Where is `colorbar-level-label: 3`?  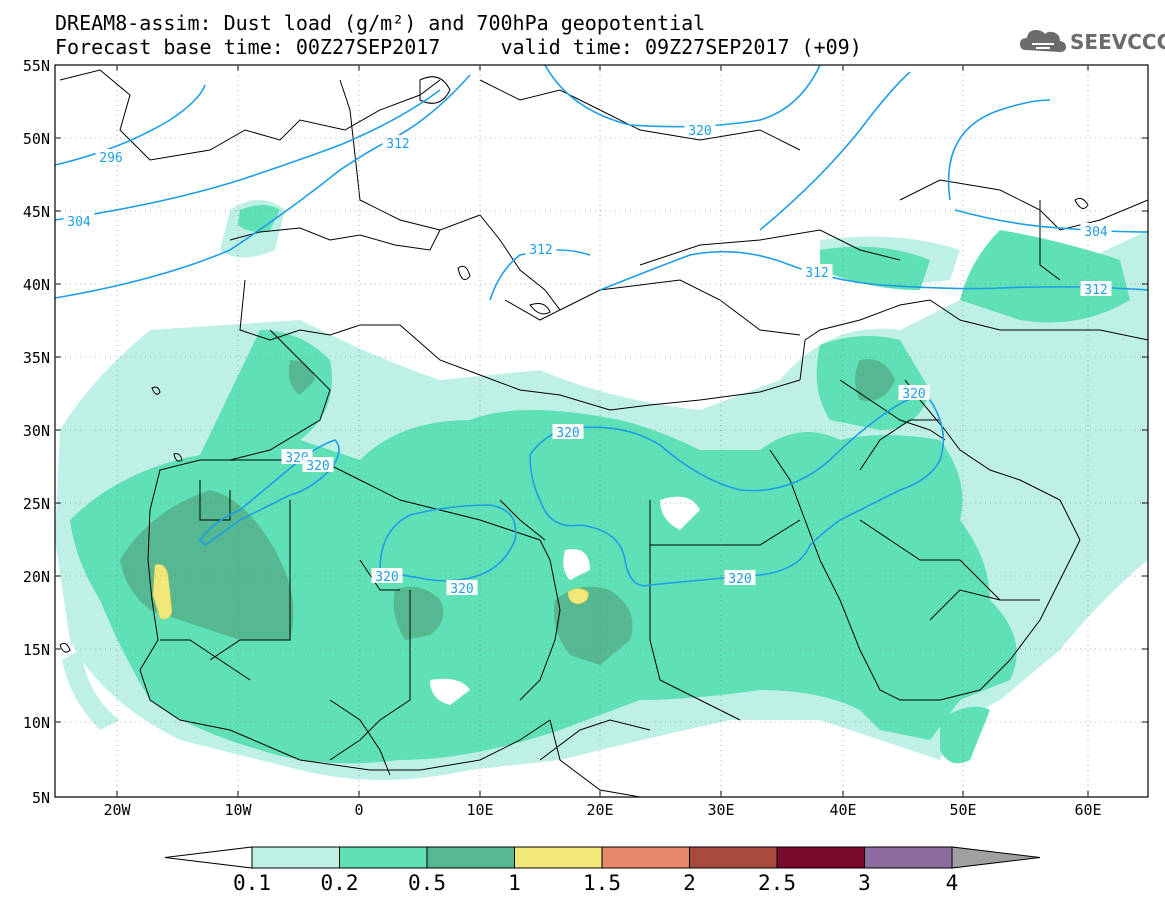
colorbar-level-label: 3 is located at coordinates (864, 883).